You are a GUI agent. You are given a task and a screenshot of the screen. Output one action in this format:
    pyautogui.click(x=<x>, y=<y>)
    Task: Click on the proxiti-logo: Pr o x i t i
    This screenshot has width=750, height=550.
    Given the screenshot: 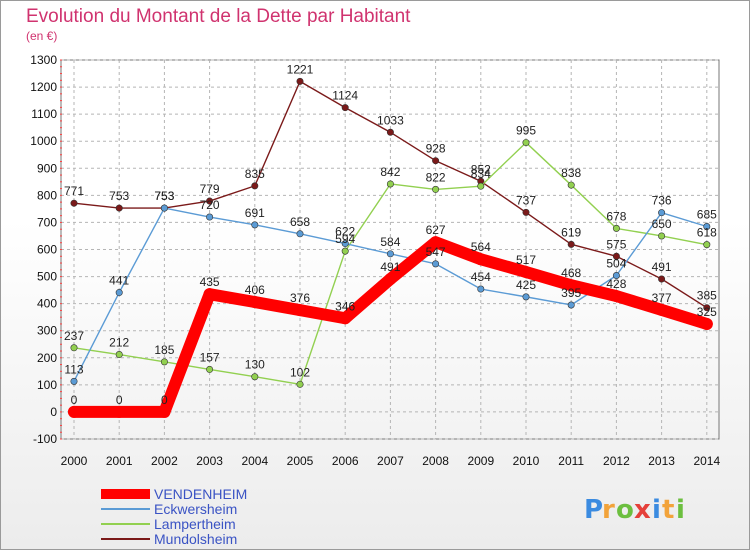 What is the action you would take?
    pyautogui.click(x=634, y=510)
    